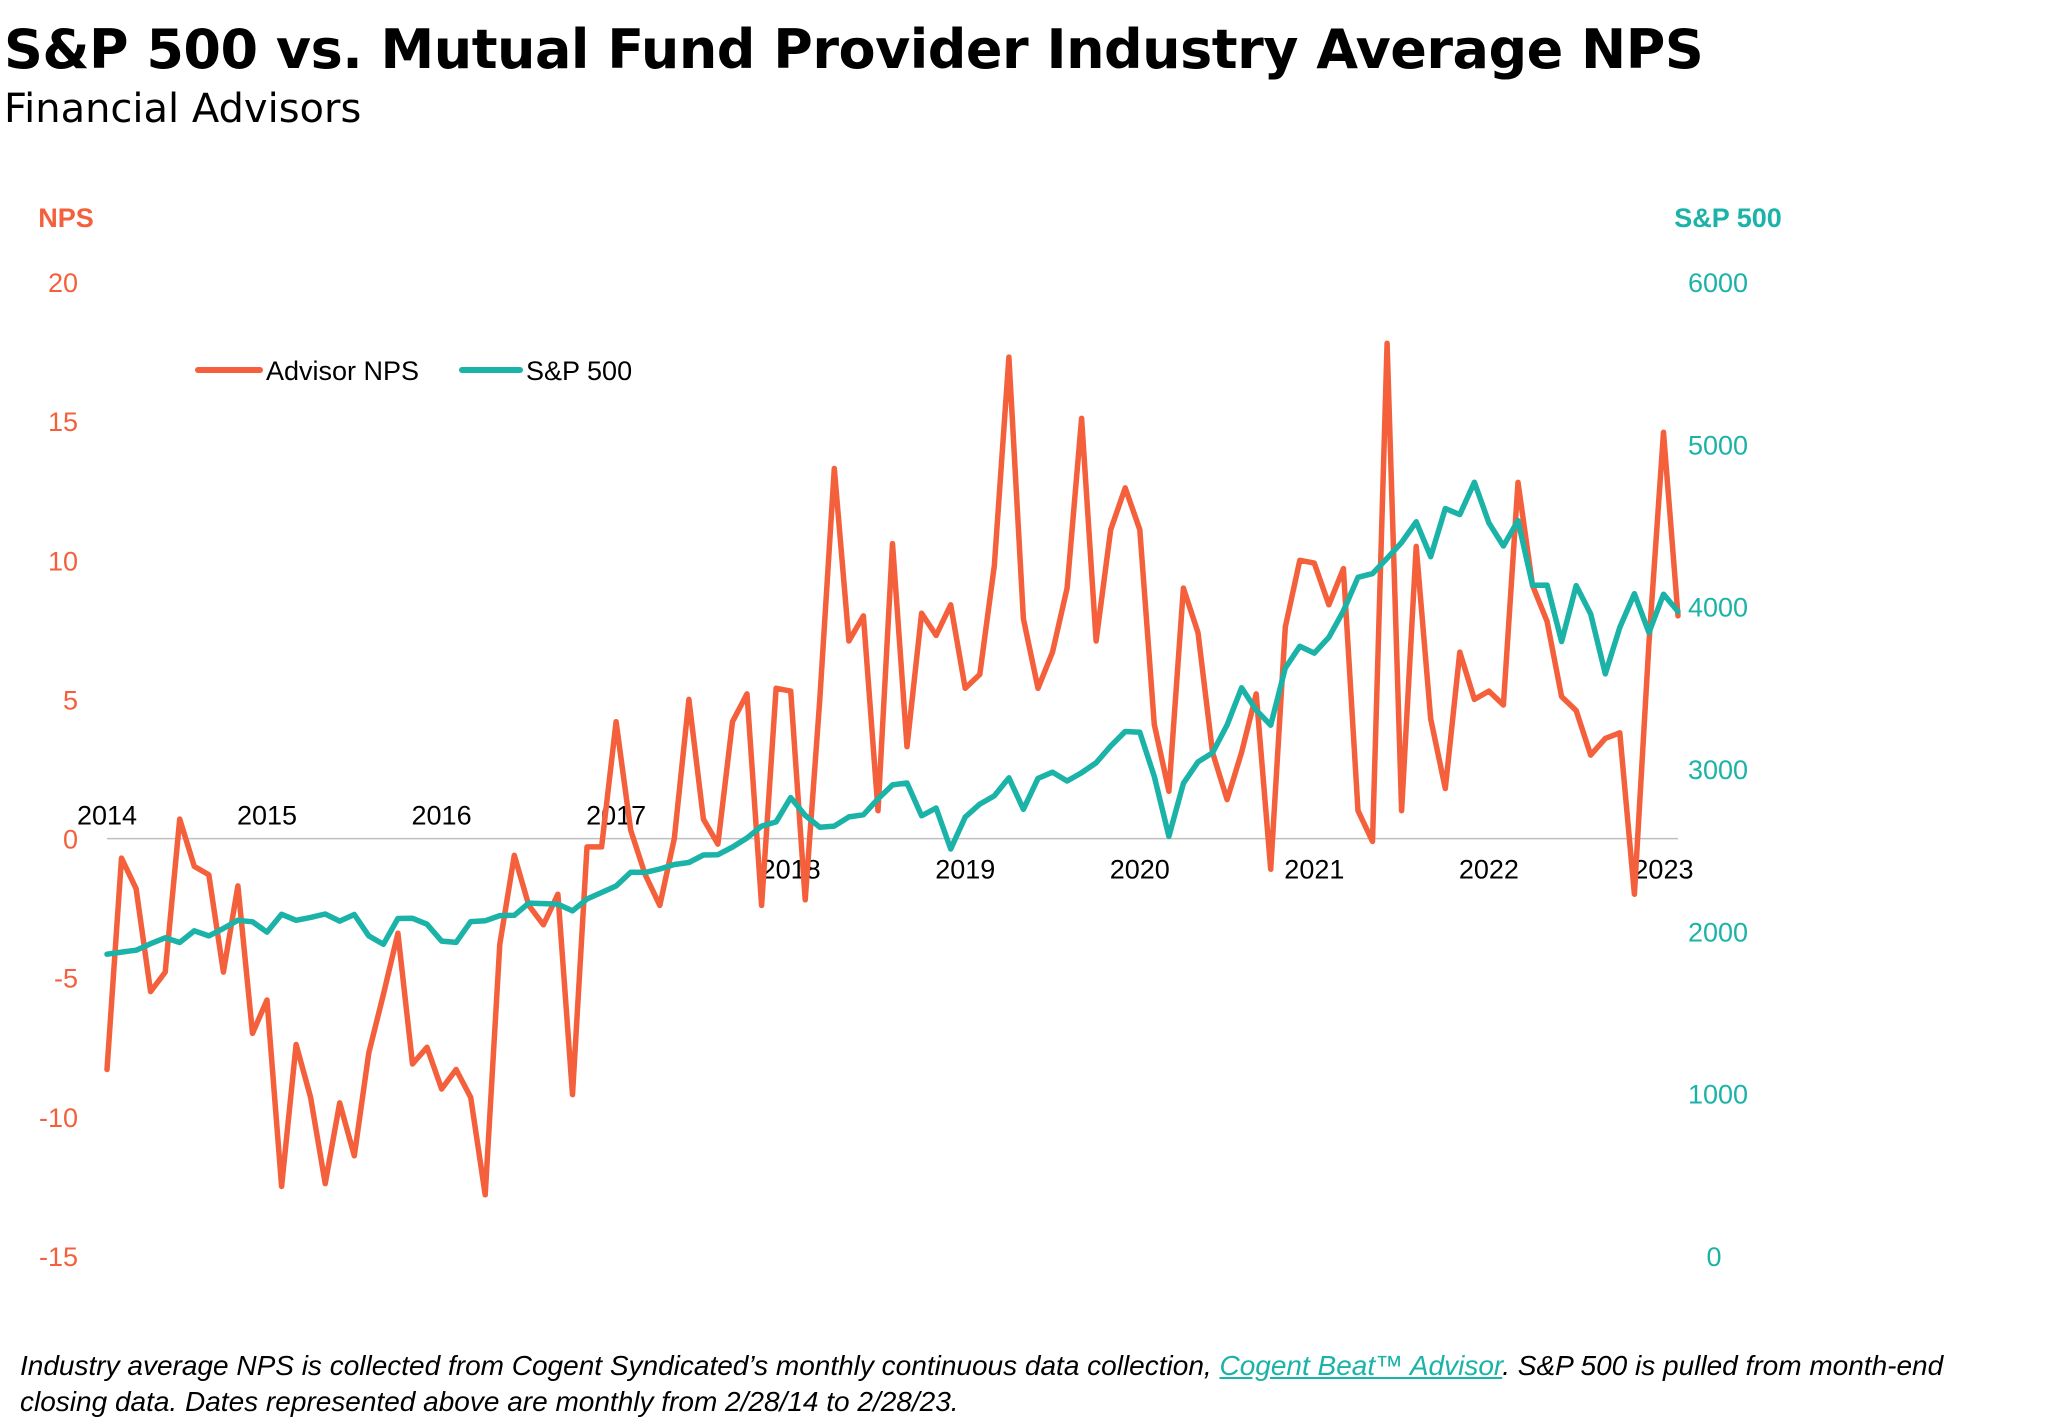  Describe the element at coordinates (70, 700) in the screenshot. I see `left-axis-tick-label: 5` at that location.